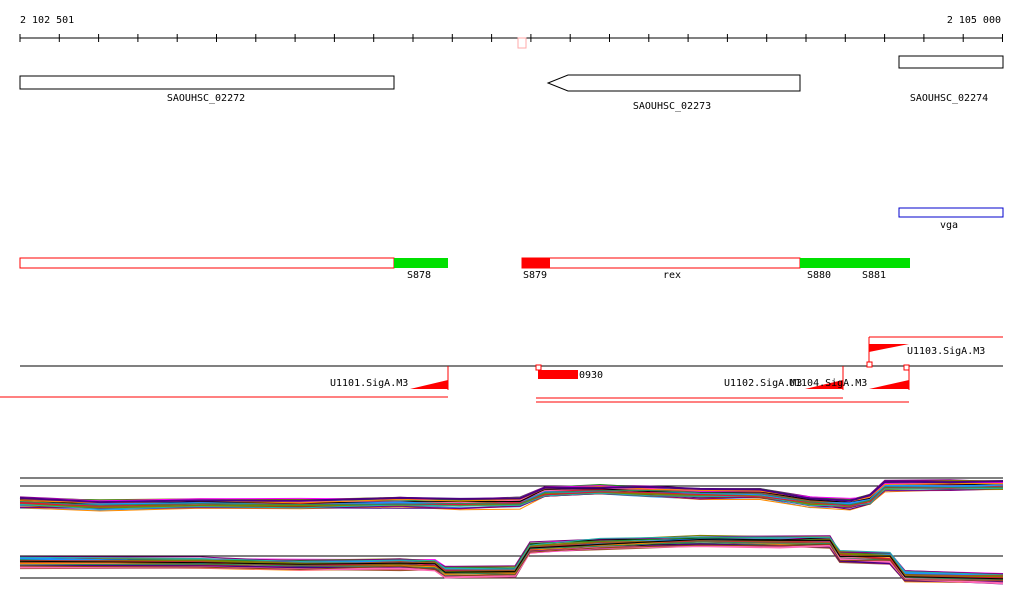  What do you see at coordinates (464, 269) in the screenshot?
I see `segments-track: S878 S879 rex S880 S881` at bounding box center [464, 269].